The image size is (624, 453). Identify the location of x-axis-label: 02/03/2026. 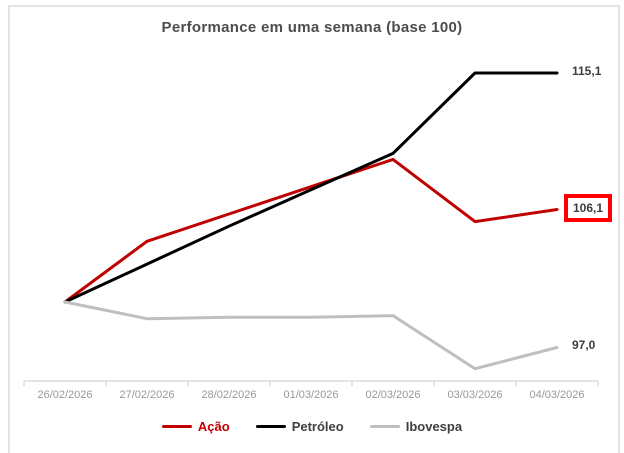
(393, 395).